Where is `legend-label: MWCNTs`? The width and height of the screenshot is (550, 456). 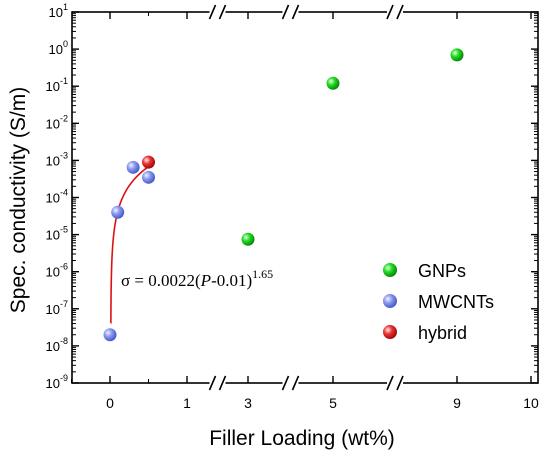 legend-label: MWCNTs is located at coordinates (456, 302).